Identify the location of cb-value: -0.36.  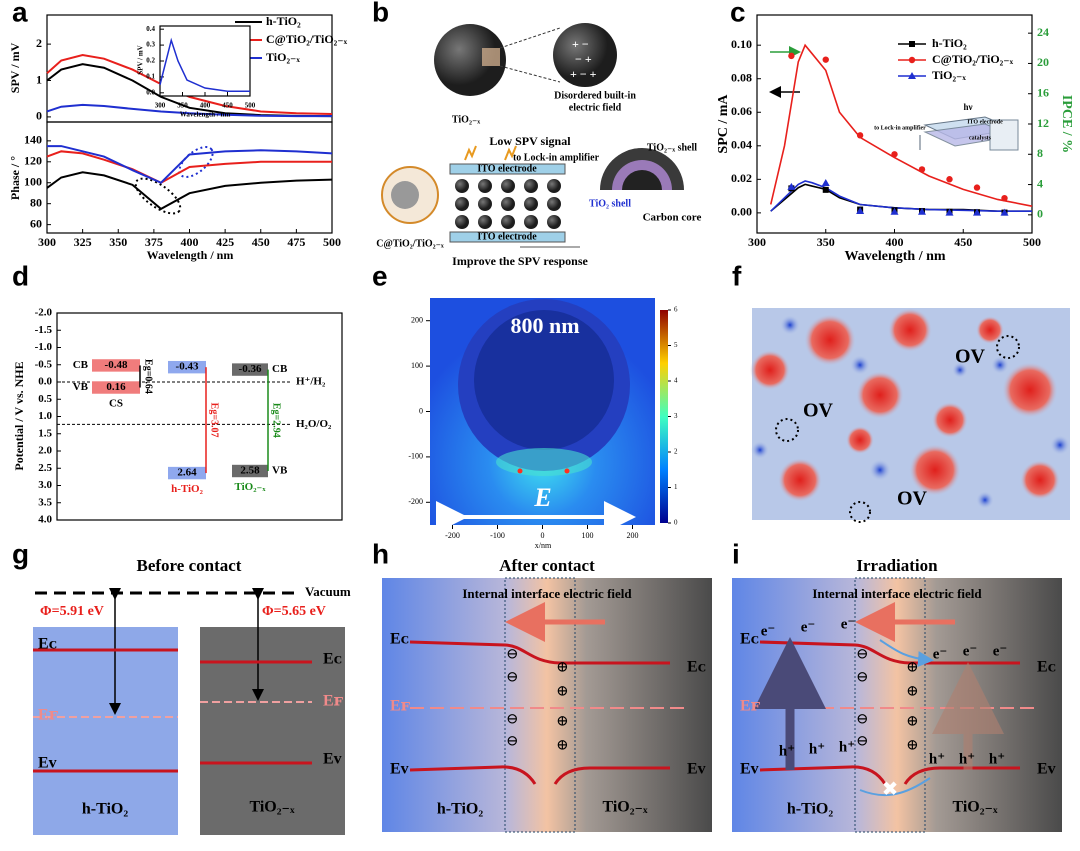
(250, 369).